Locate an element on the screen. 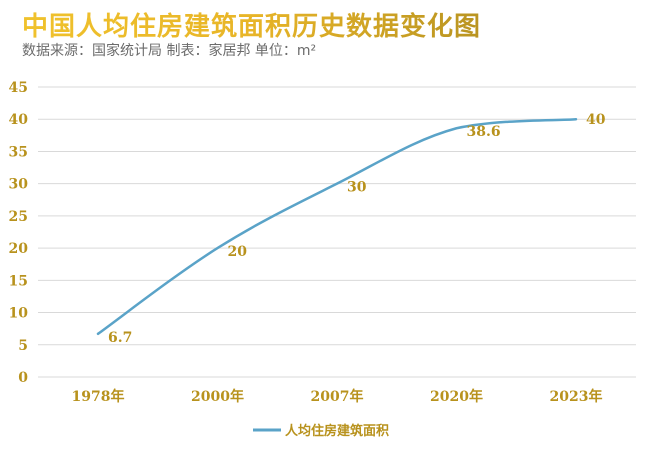  legend: 人均住房建筑面积 is located at coordinates (321, 431).